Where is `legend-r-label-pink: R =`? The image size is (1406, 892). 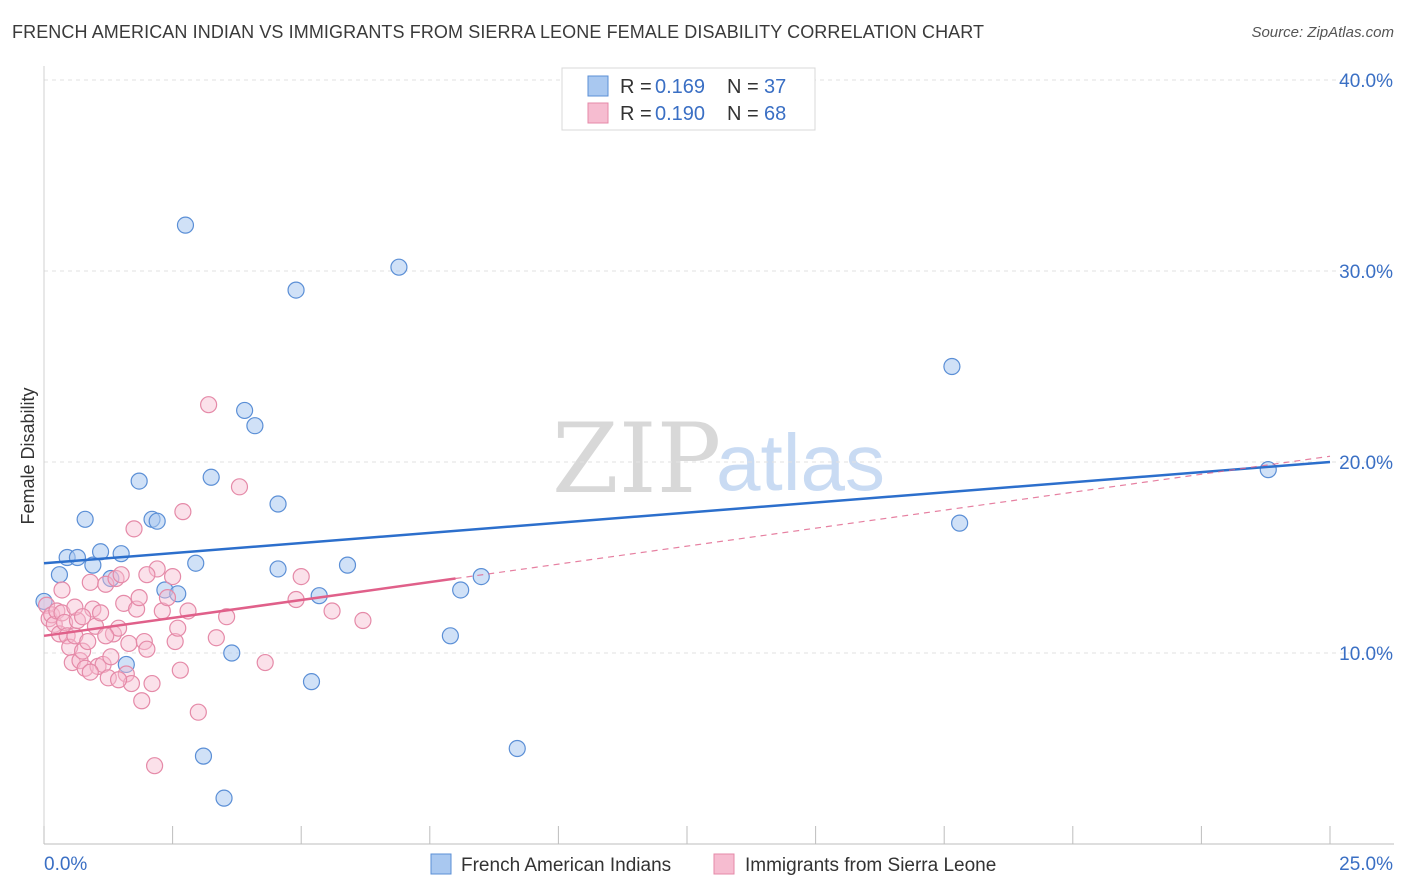
legend-r-label-pink: R = is located at coordinates (636, 114).